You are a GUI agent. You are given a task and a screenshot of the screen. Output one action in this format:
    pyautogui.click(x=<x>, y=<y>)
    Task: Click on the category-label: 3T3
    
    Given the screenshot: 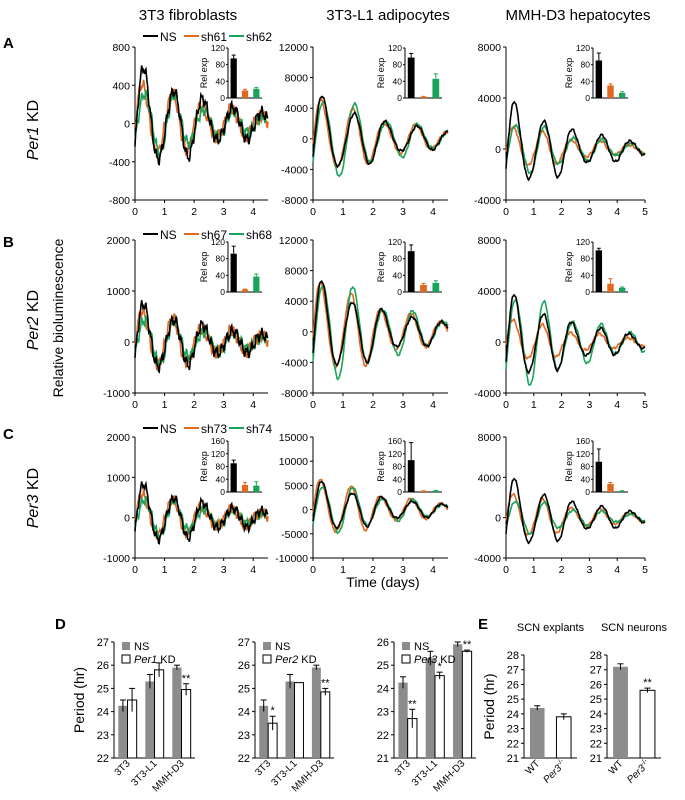 What is the action you would take?
    pyautogui.click(x=403, y=768)
    